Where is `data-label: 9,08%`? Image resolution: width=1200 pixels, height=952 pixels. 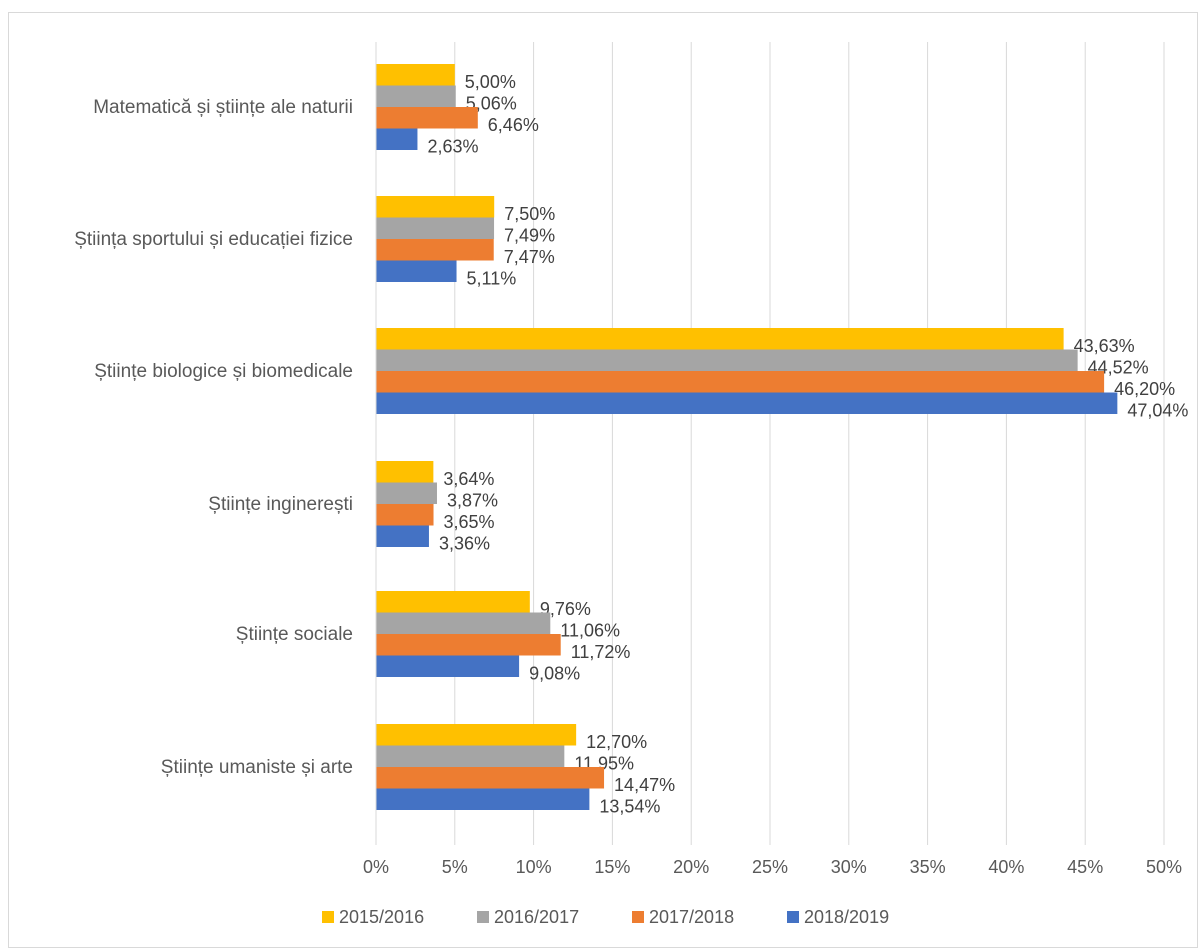 data-label: 9,08% is located at coordinates (554, 673).